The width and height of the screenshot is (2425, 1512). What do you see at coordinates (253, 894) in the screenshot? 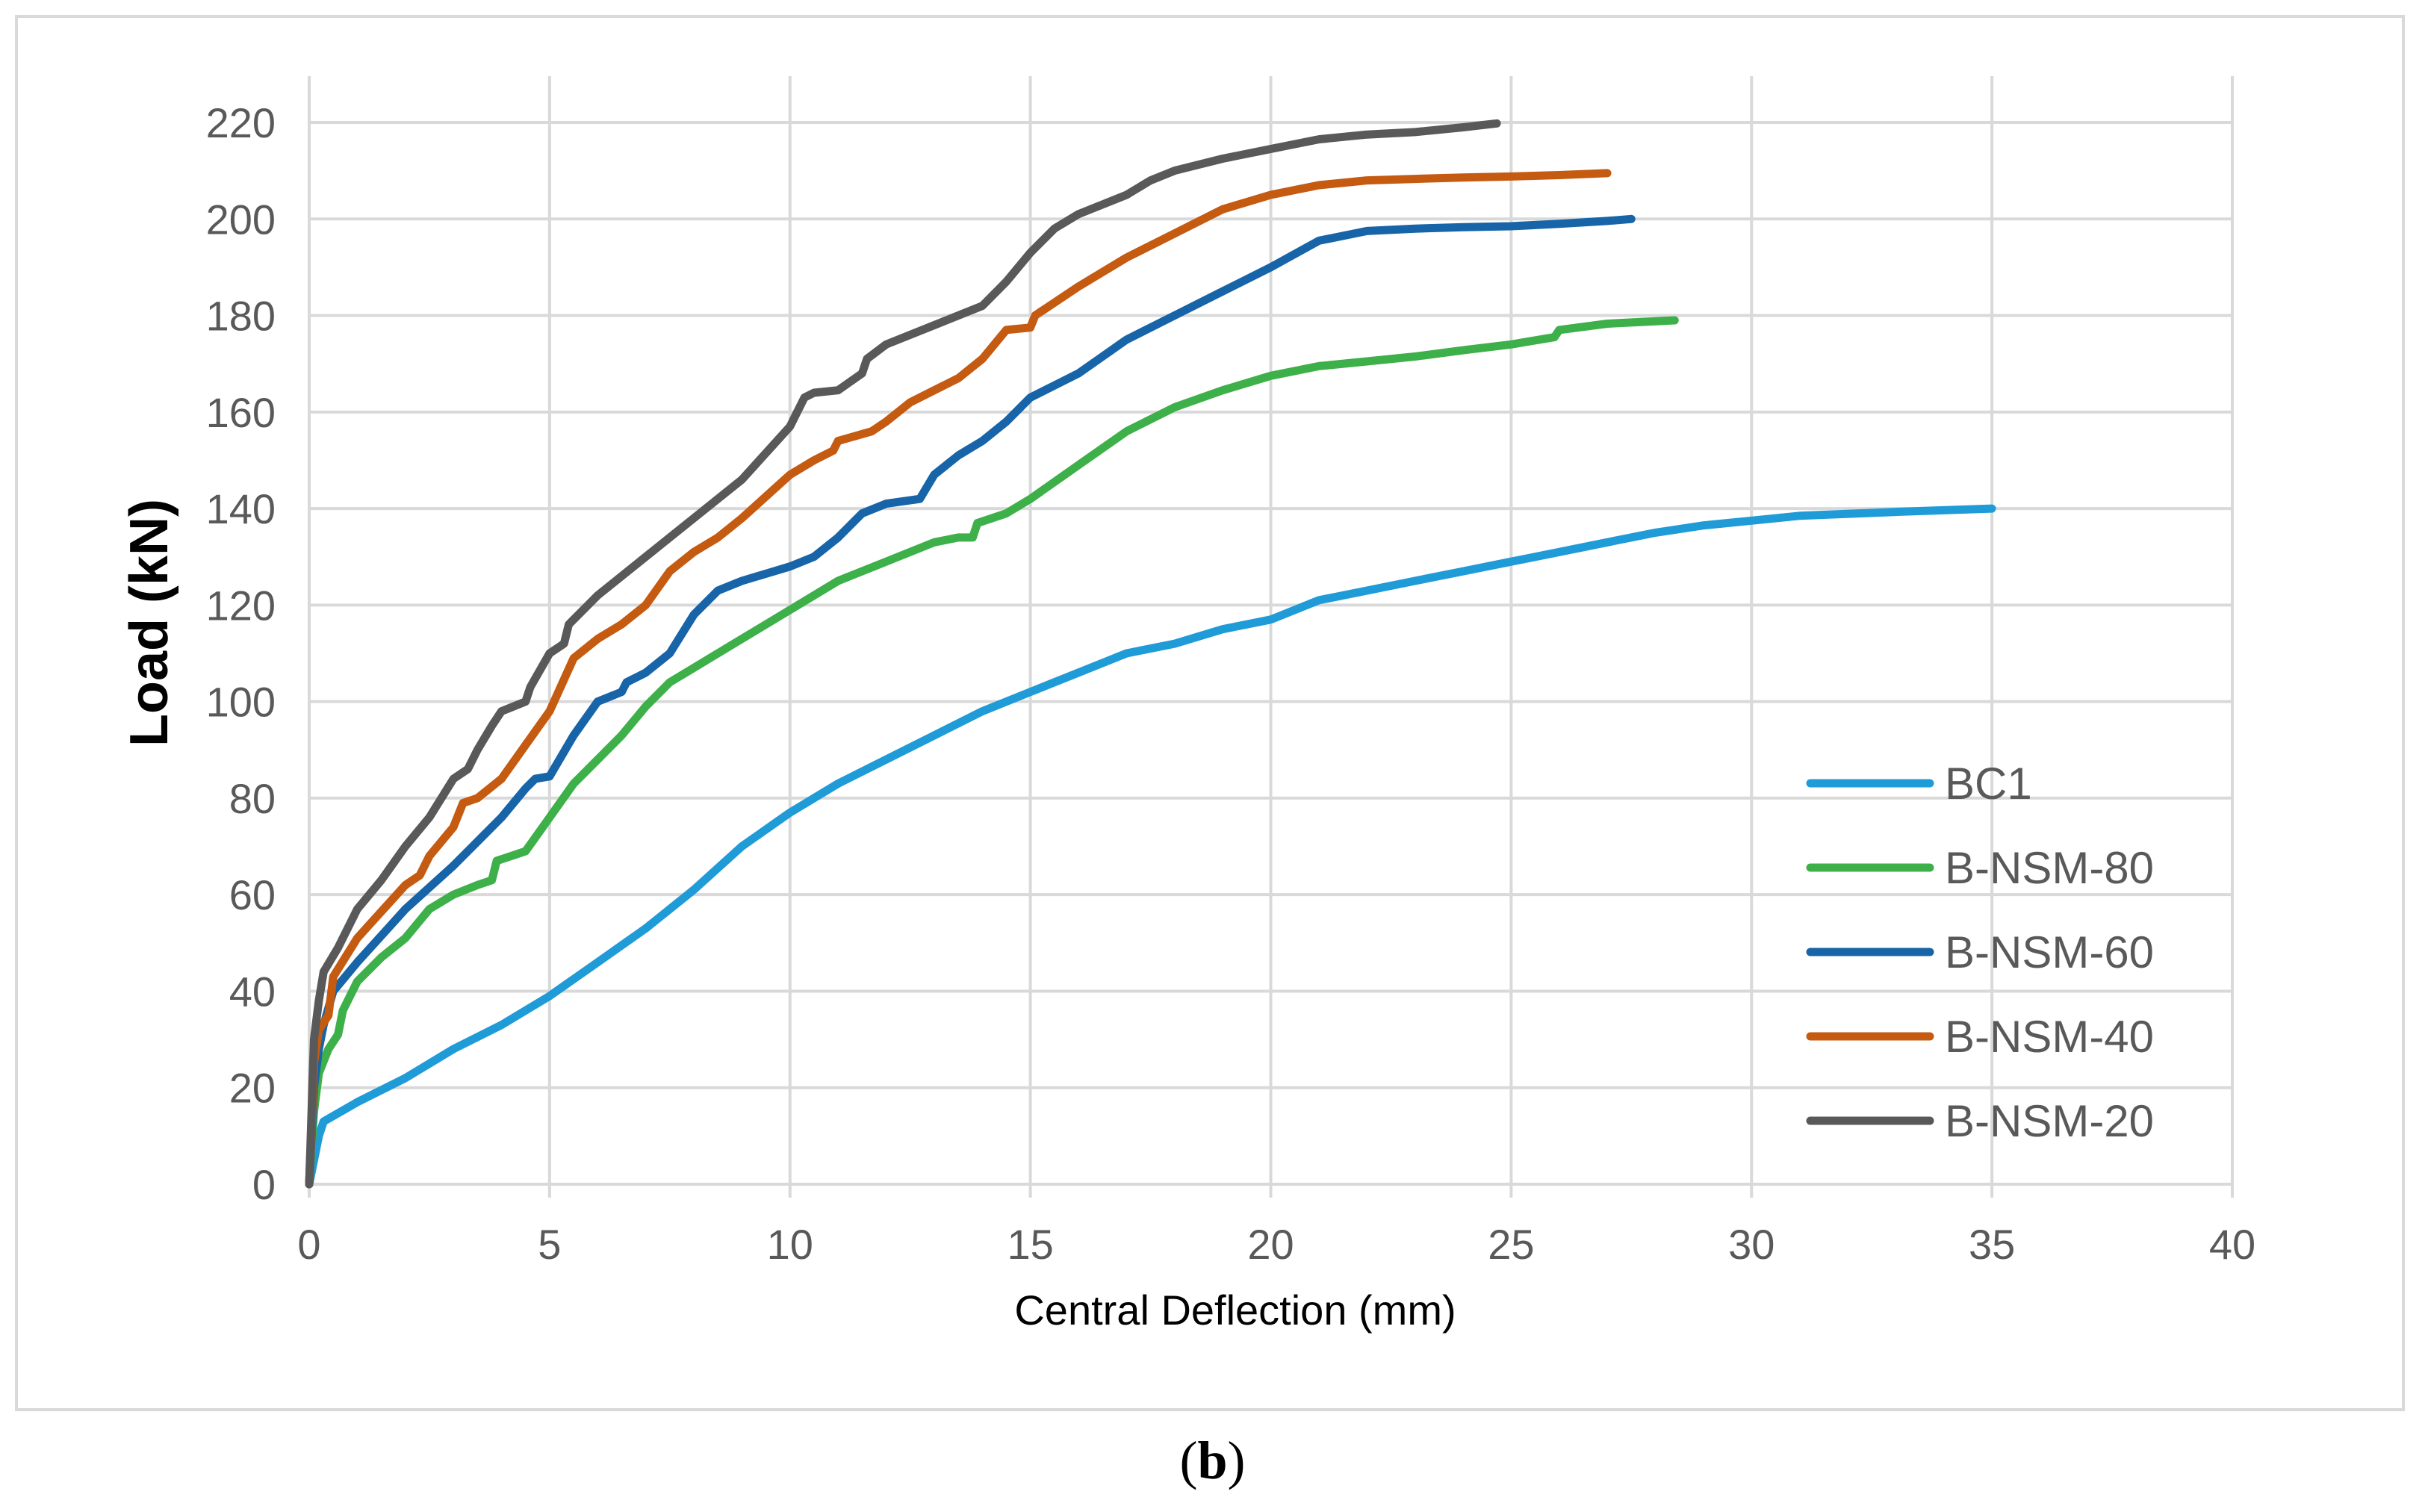
I see `y-tick-label: 60` at bounding box center [253, 894].